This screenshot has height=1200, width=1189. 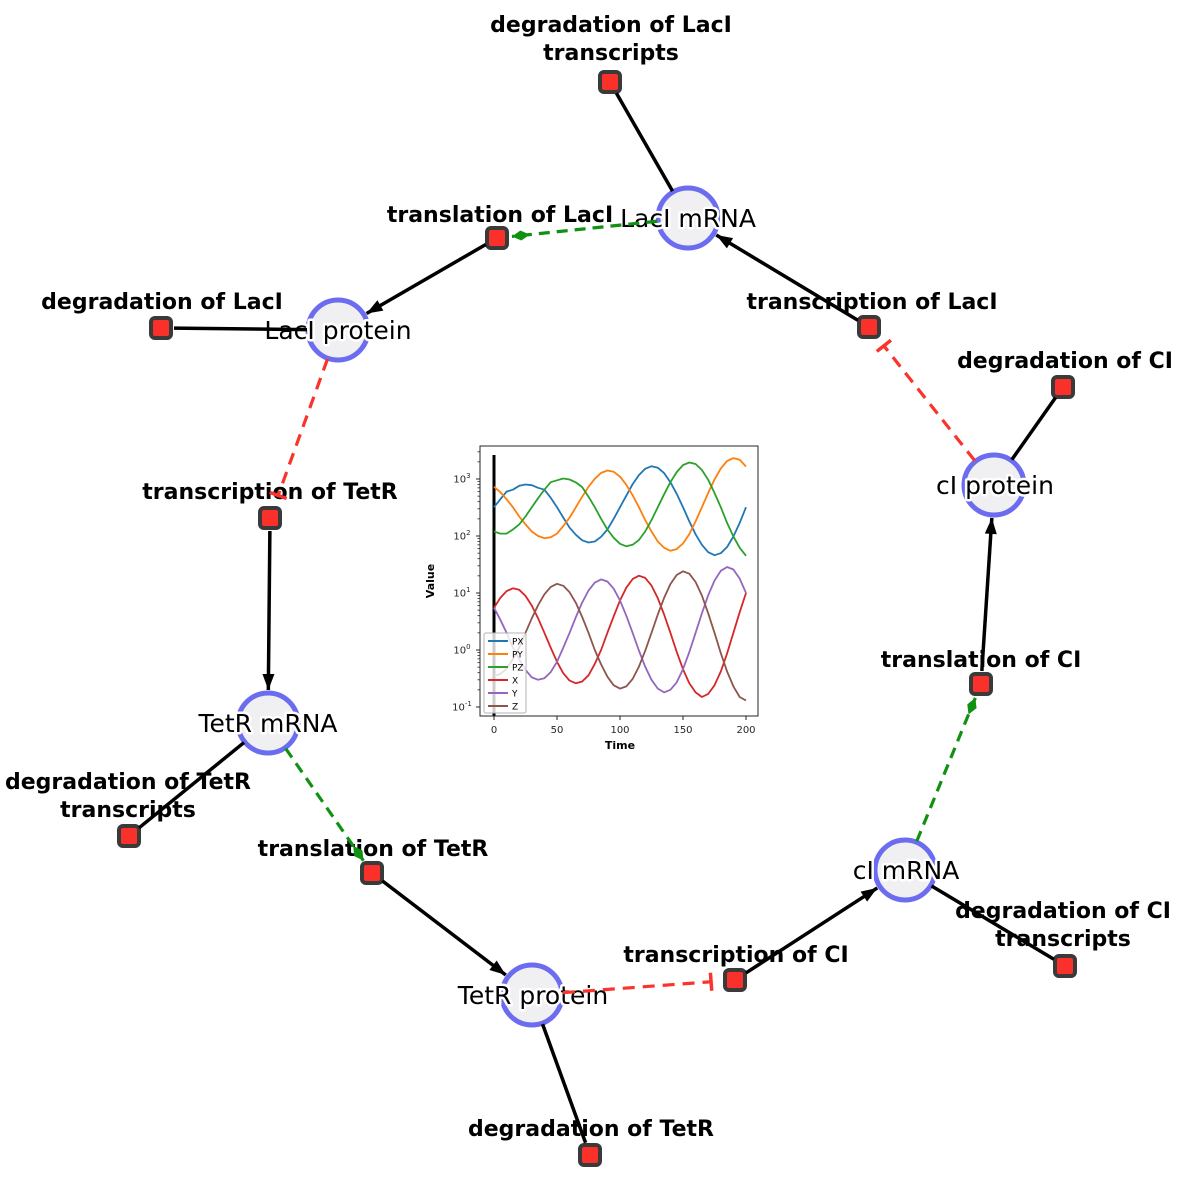 What do you see at coordinates (514, 695) in the screenshot?
I see `legend-label-Y: Y` at bounding box center [514, 695].